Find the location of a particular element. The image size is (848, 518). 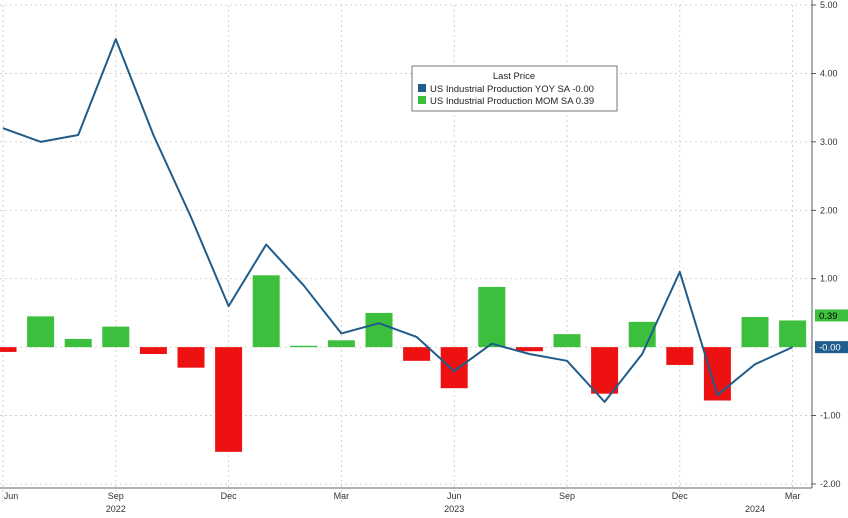

x-year-label: 2022 is located at coordinates (116, 509).